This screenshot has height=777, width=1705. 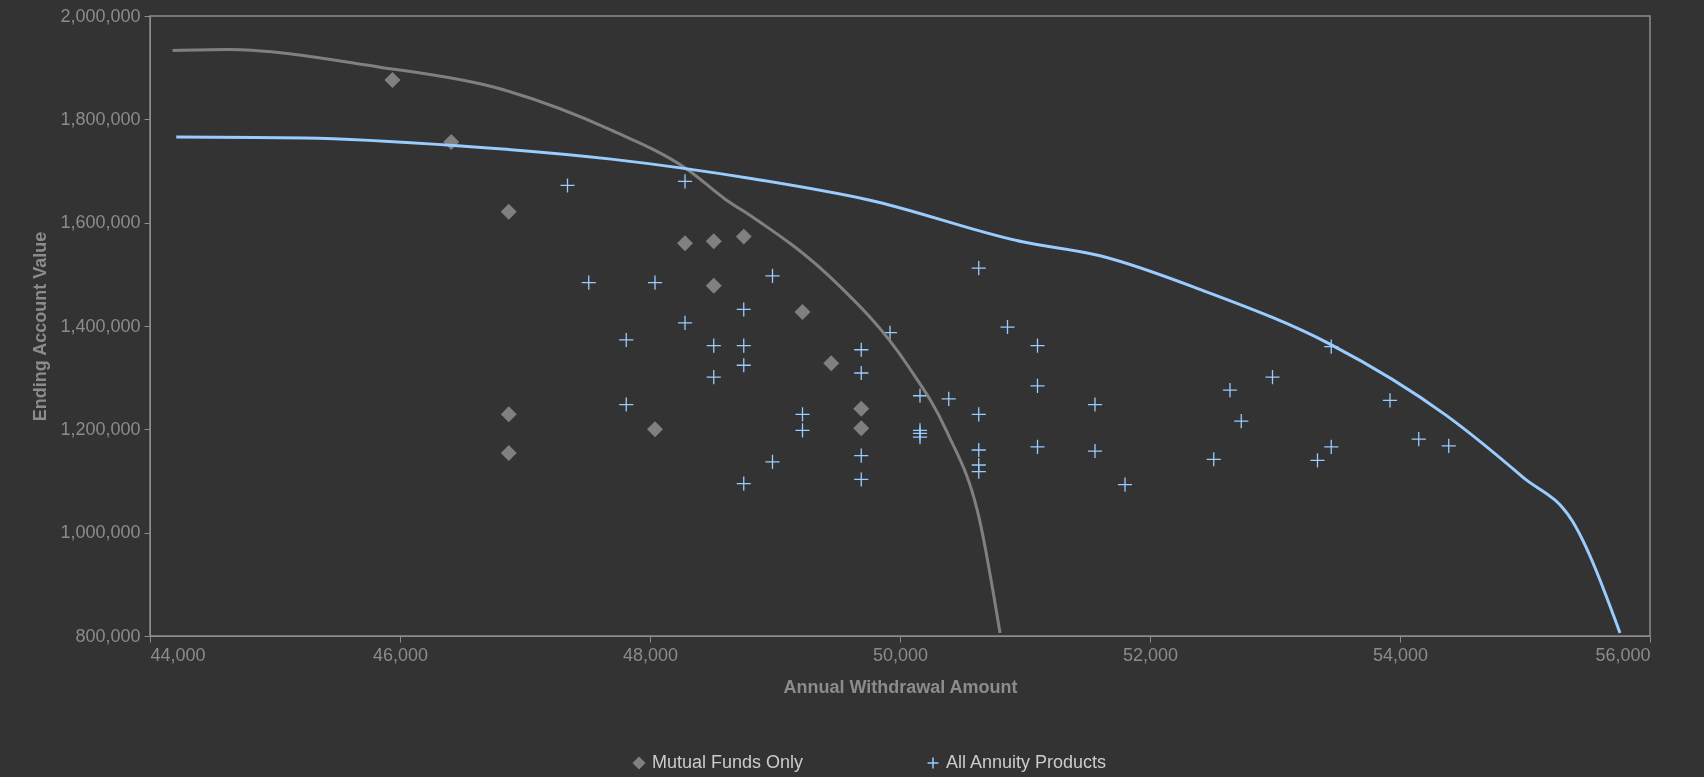 What do you see at coordinates (900, 654) in the screenshot?
I see `x-tick-label: 50,000` at bounding box center [900, 654].